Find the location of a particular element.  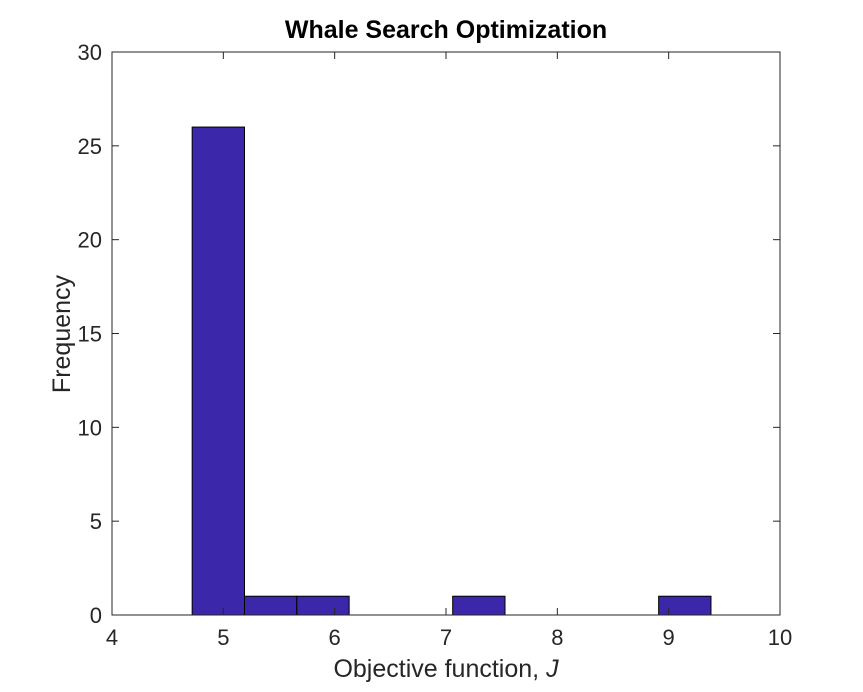

x-axis-label: Objective function, J is located at coordinates (446, 669).